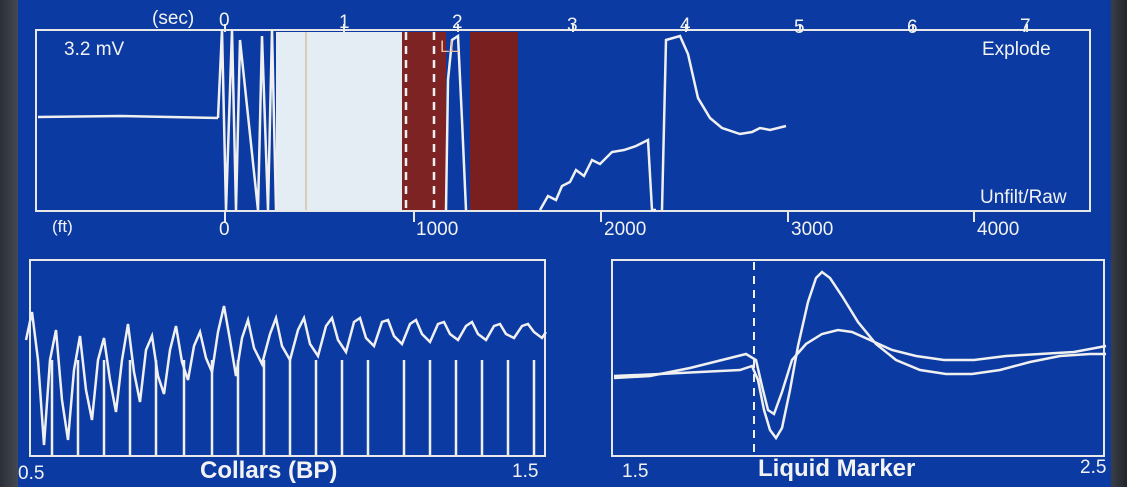 Image resolution: width=1127 pixels, height=487 pixels. Describe the element at coordinates (837, 468) in the screenshot. I see `liquid-title: Liquid Marker` at that location.